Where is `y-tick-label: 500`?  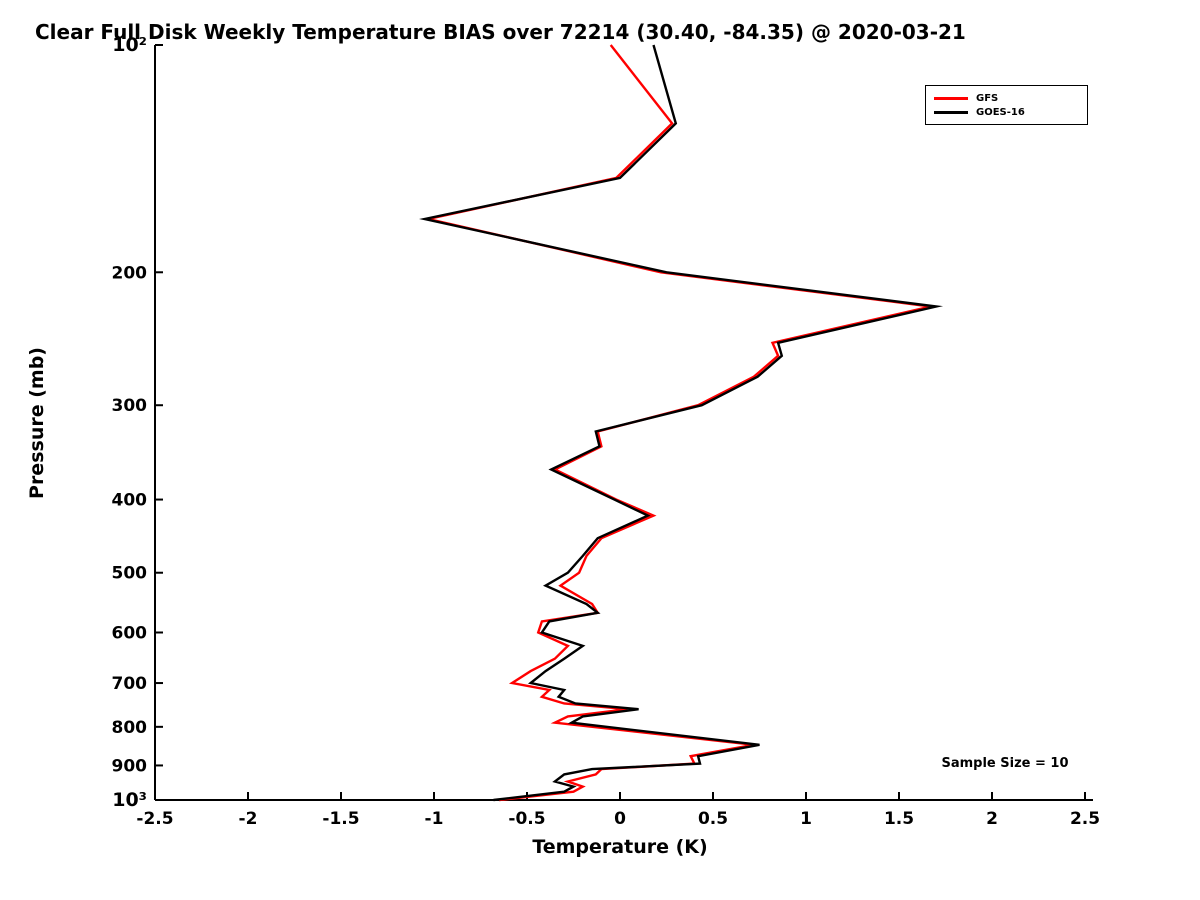
y-tick-label: 500 is located at coordinates (130, 574).